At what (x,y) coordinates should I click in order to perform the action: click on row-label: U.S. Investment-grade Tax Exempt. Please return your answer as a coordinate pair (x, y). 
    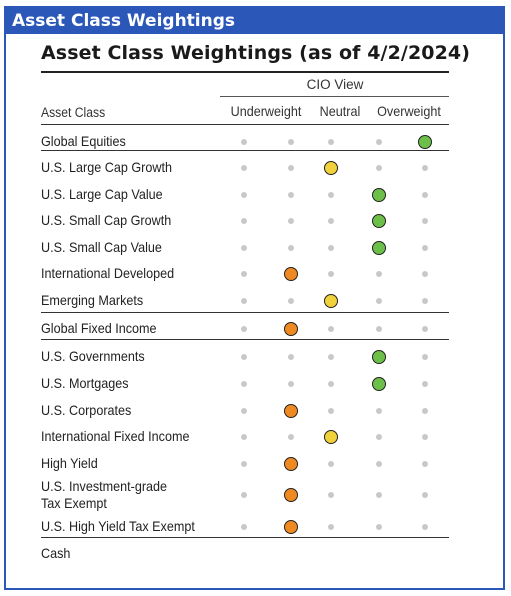
    Looking at the image, I should click on (104, 494).